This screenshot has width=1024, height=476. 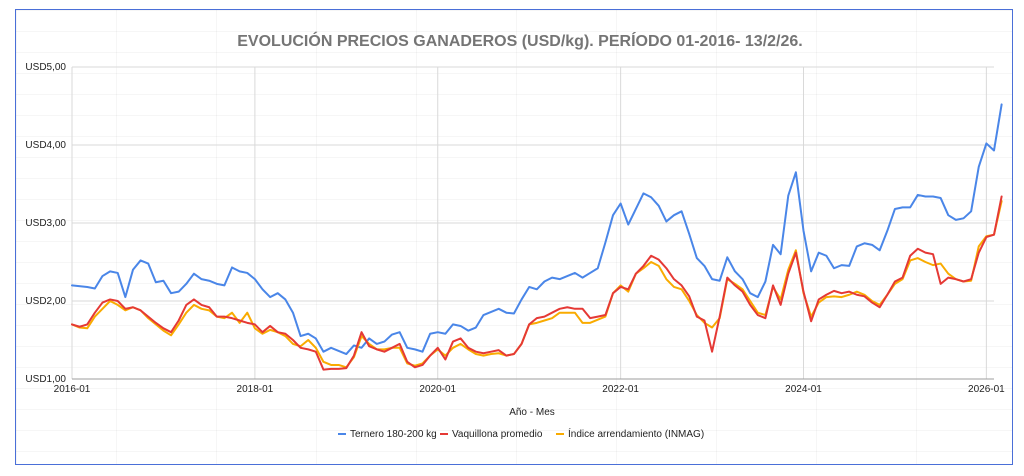 What do you see at coordinates (620, 389) in the screenshot?
I see `x-tick-label: 2022-01` at bounding box center [620, 389].